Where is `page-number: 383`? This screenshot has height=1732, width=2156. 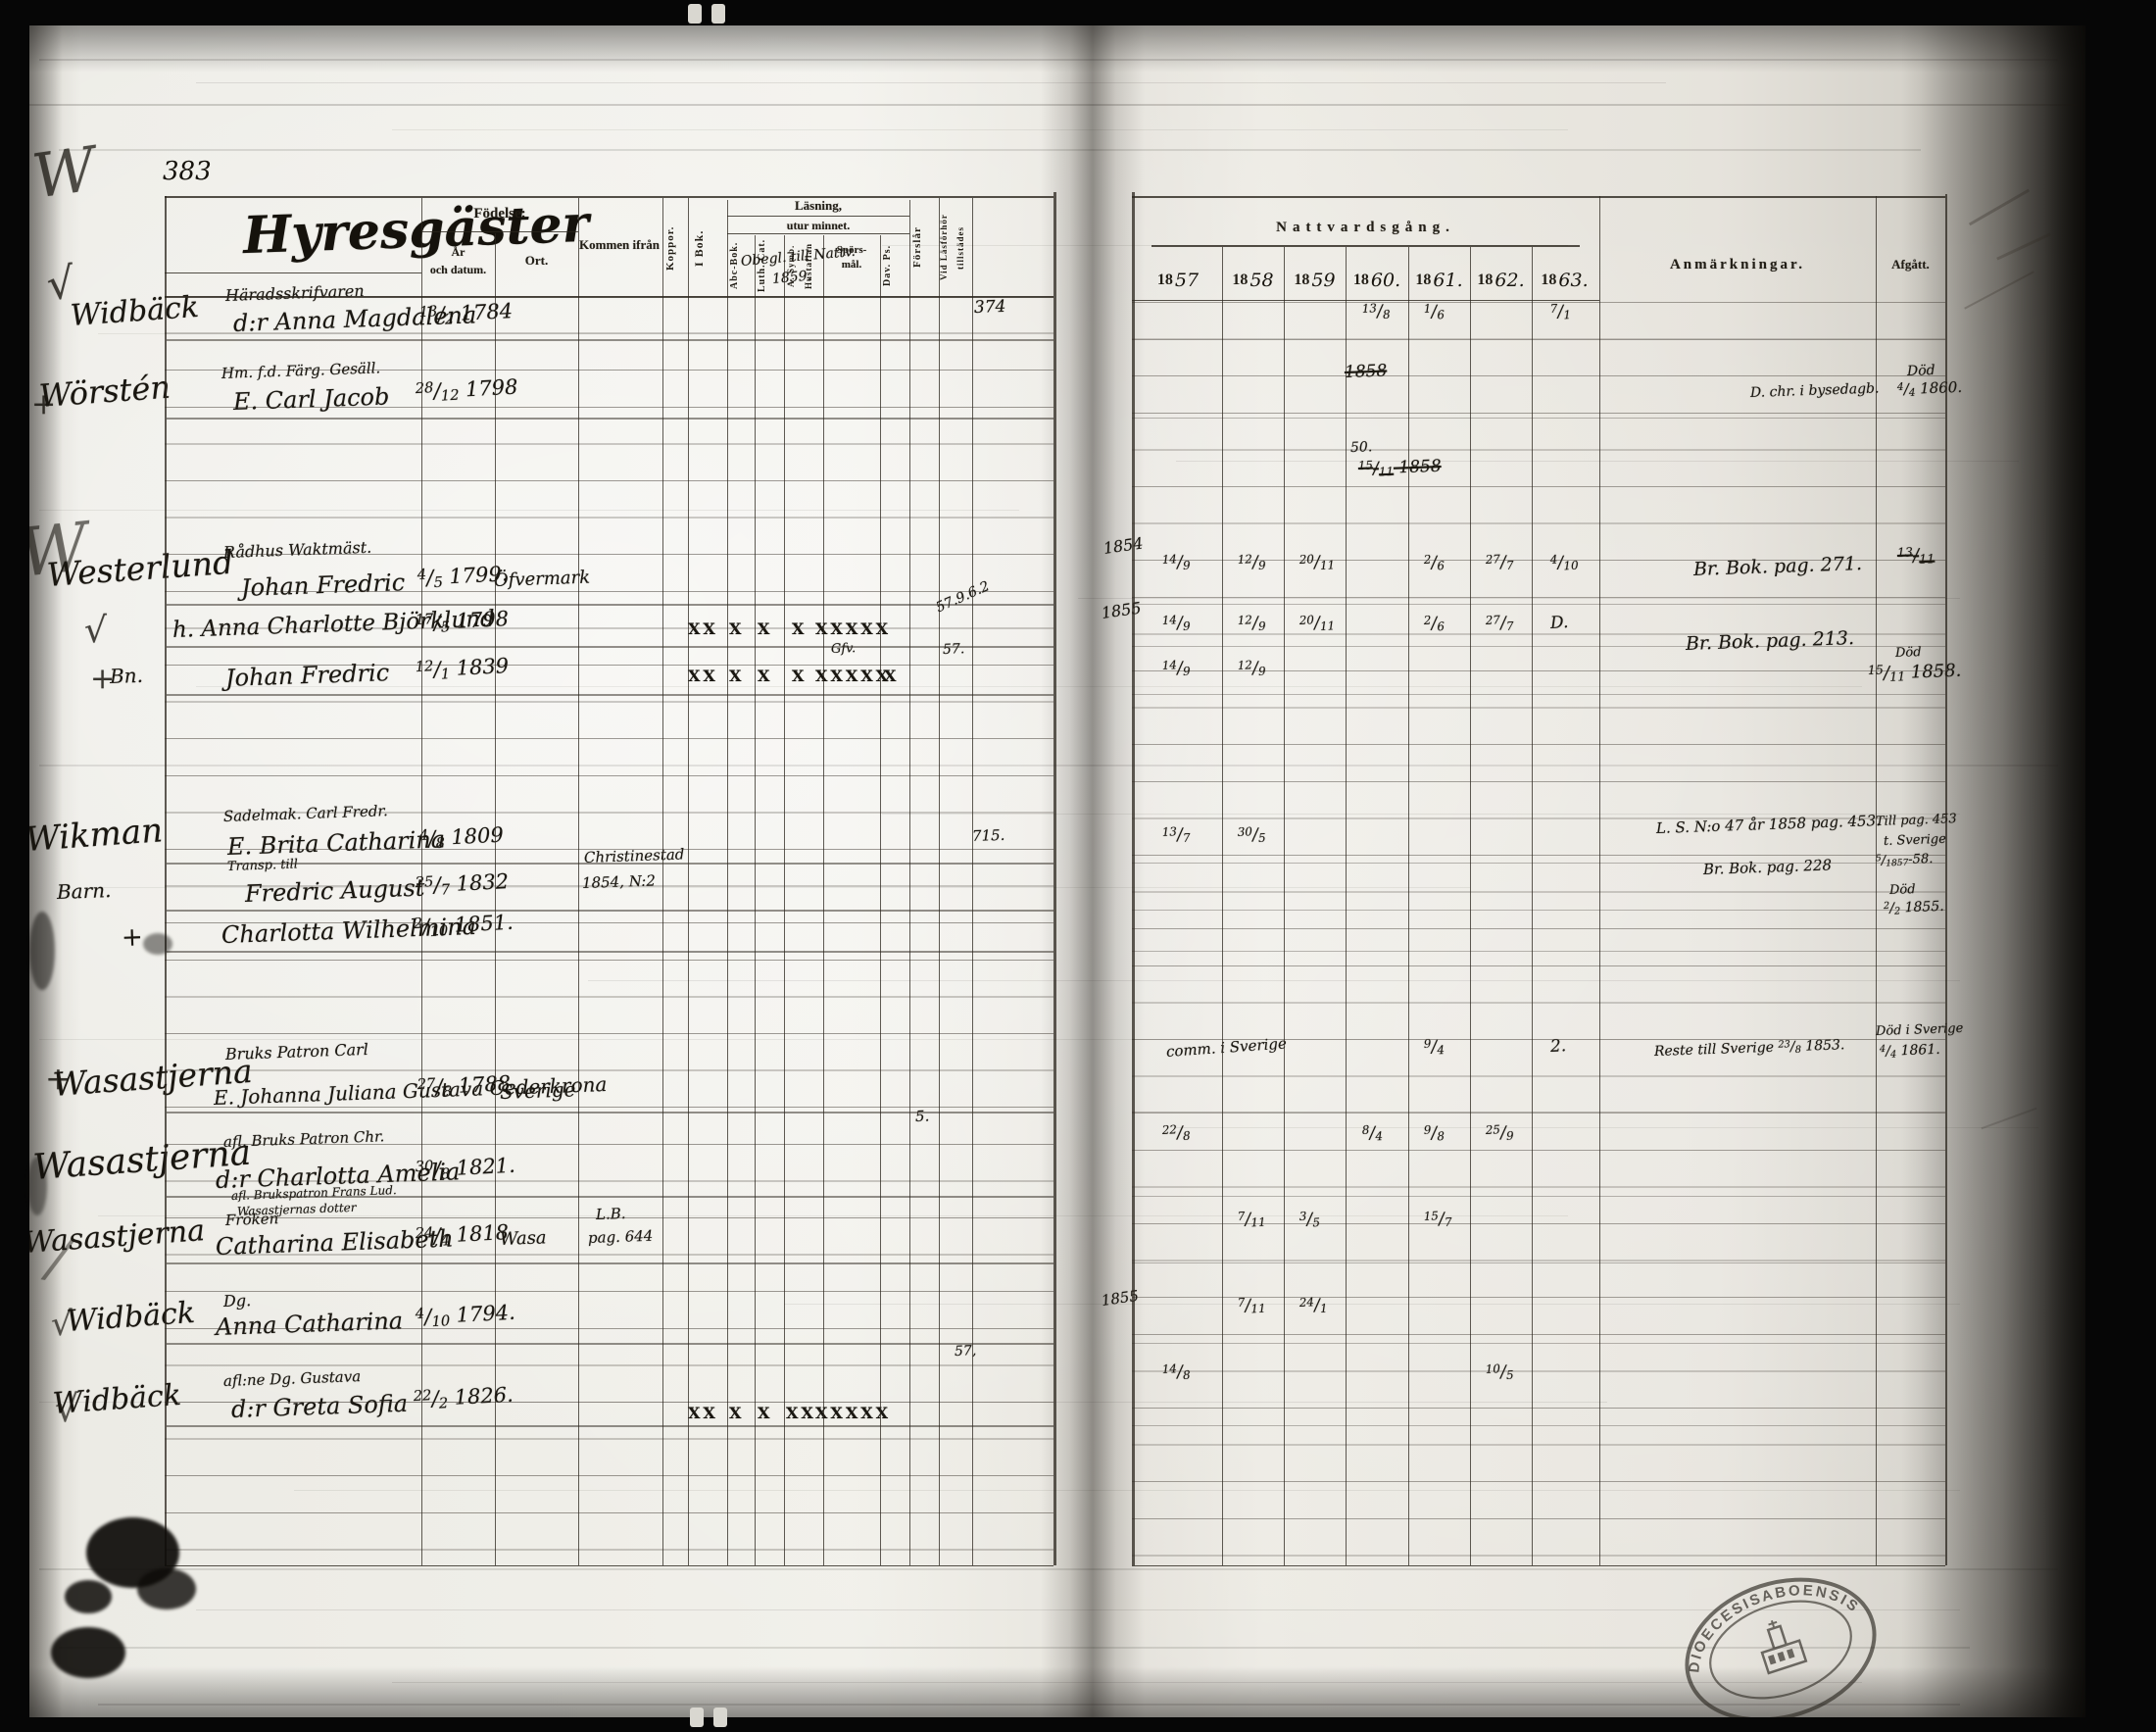
page-number: 383 is located at coordinates (187, 172).